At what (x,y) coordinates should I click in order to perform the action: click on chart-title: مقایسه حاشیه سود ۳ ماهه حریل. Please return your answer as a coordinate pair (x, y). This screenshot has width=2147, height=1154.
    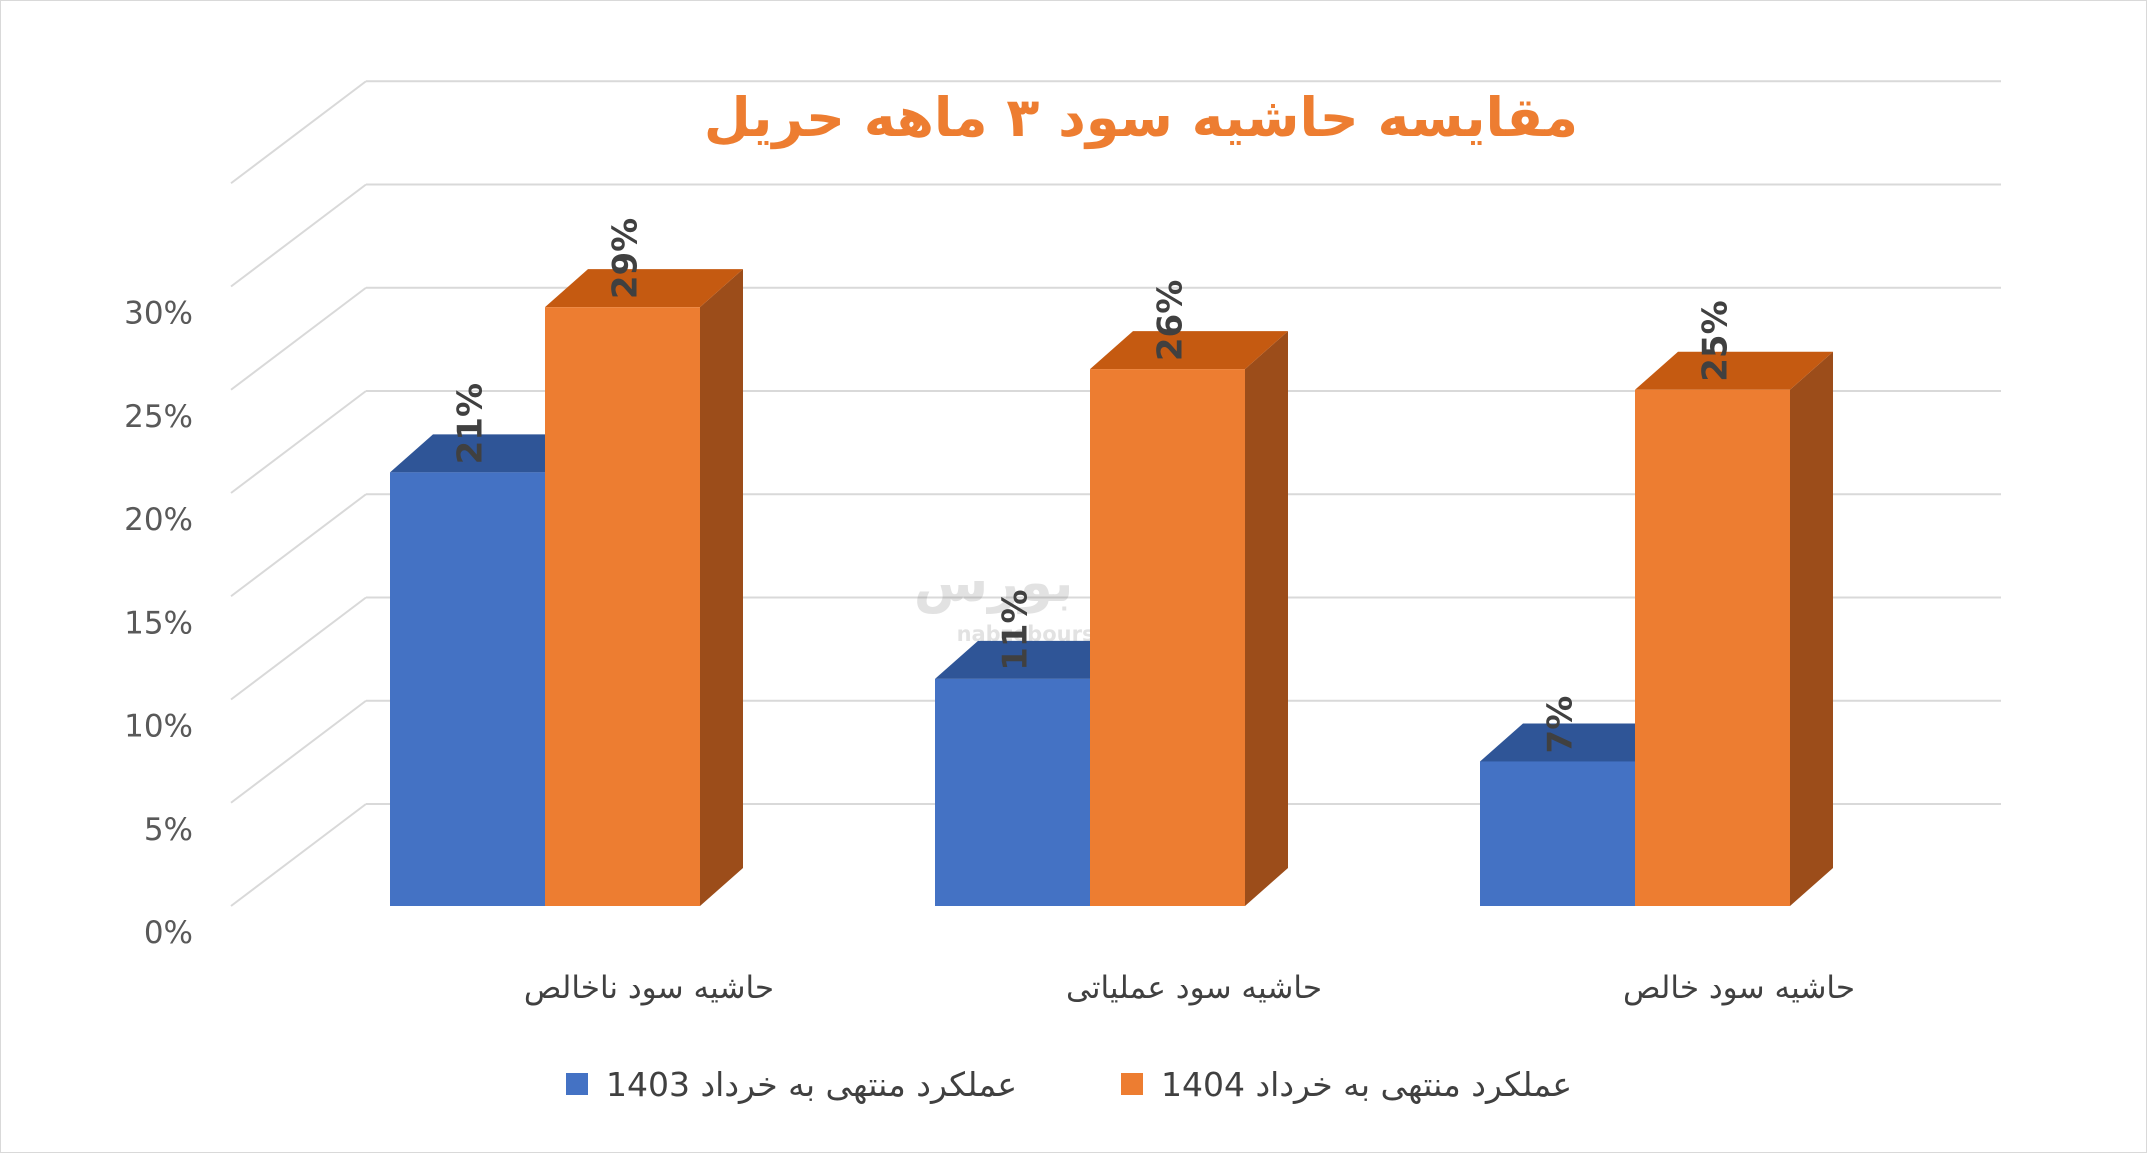
    Looking at the image, I should click on (1141, 117).